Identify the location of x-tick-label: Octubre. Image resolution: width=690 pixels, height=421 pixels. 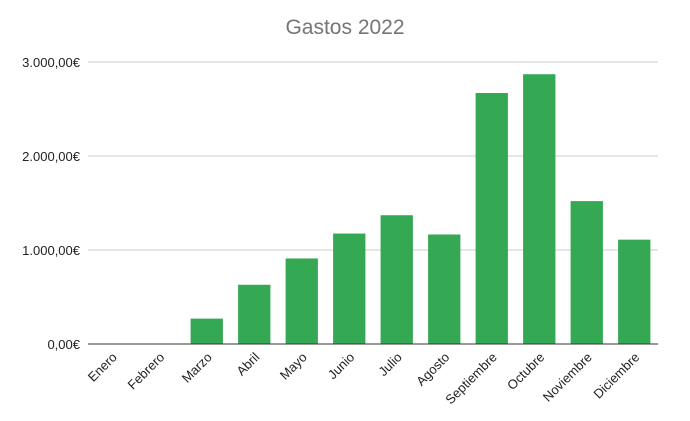
(525, 371).